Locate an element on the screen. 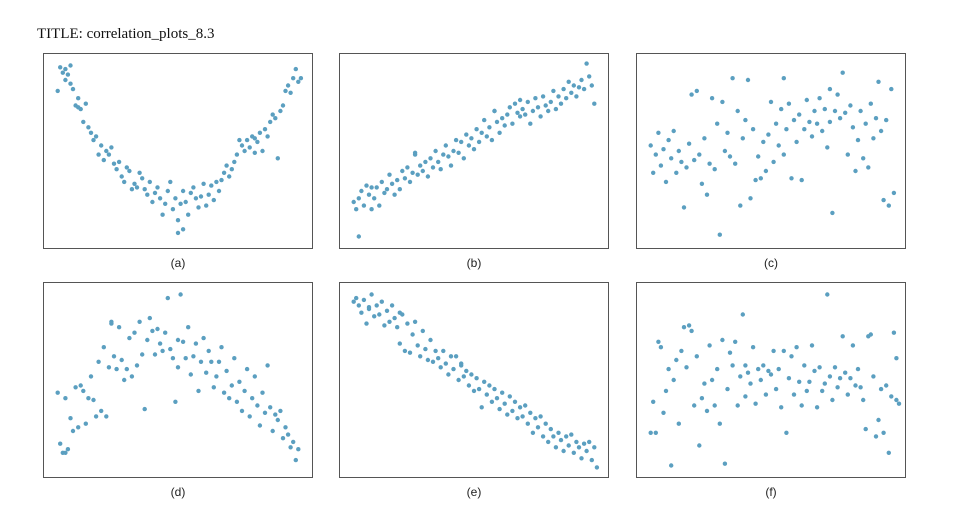 This screenshot has width=975, height=530. scatter-panel-d: (d) is located at coordinates (178, 390).